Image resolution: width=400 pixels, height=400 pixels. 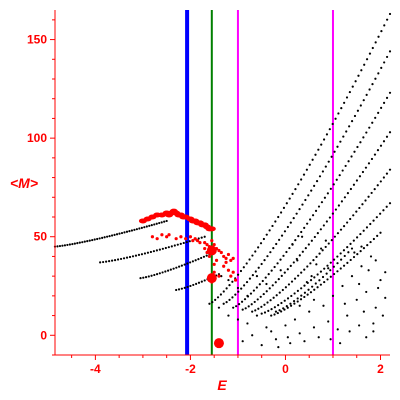 I want to click on x-tick-label: 2, so click(x=380, y=369).